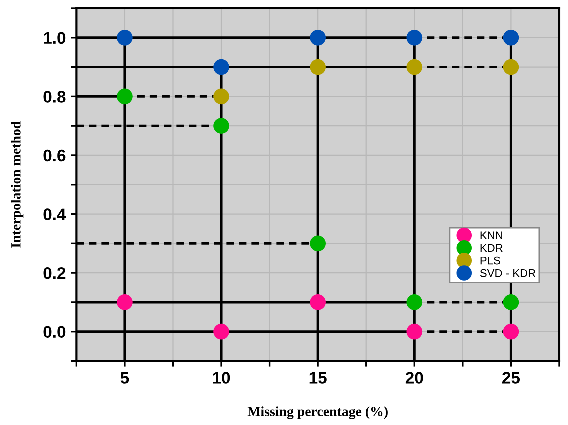 Image resolution: width=568 pixels, height=425 pixels. Describe the element at coordinates (318, 413) in the screenshot. I see `x-axis-title: Missing percentage (%)` at that location.